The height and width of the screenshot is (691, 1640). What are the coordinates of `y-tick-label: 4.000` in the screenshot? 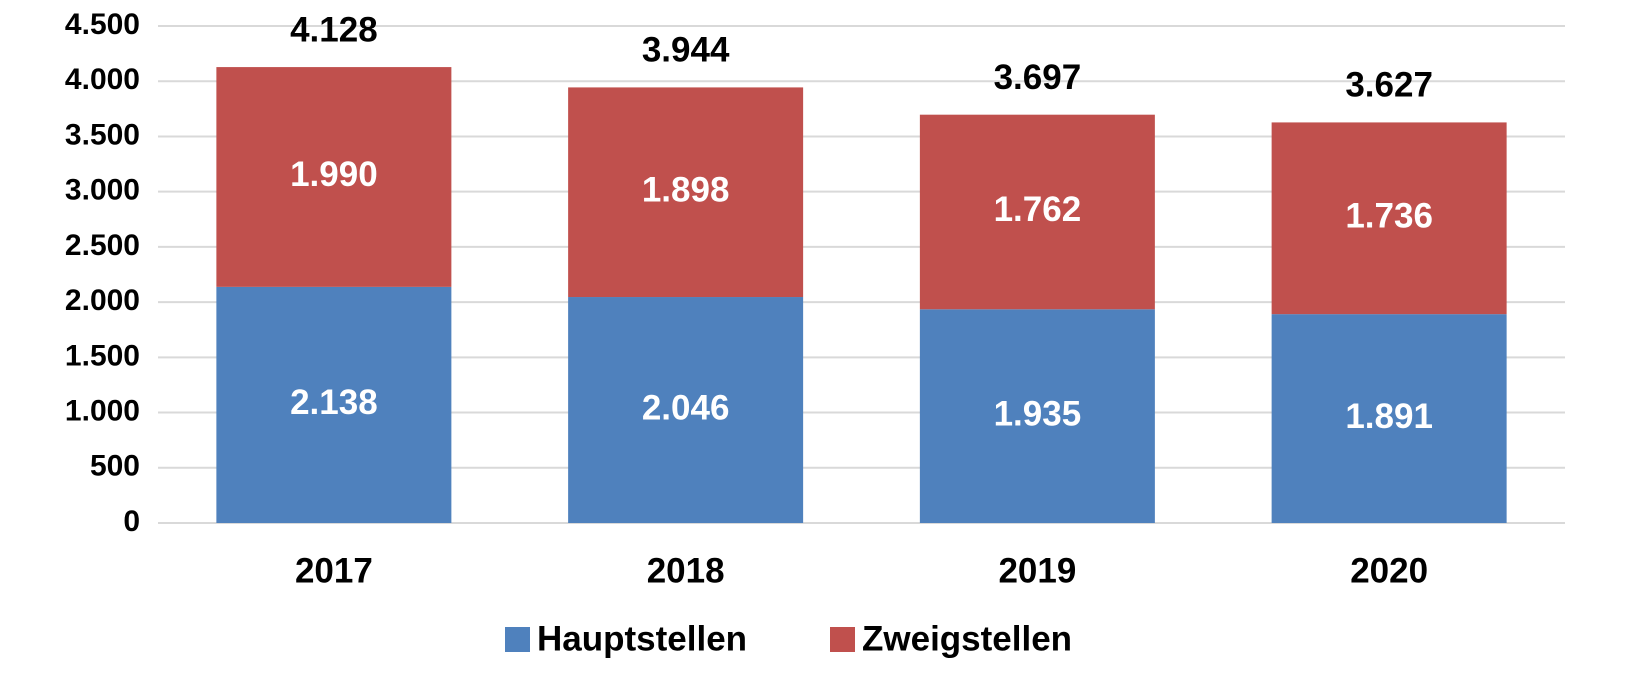 It's located at (102, 79).